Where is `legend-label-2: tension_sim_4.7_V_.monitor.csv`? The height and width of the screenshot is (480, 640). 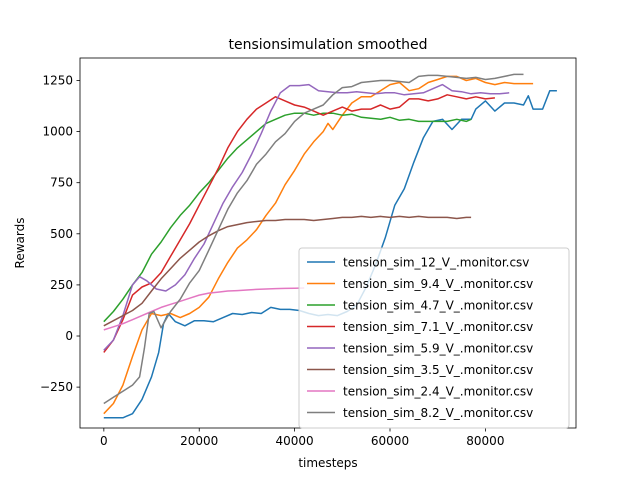 legend-label-2: tension_sim_4.7_V_.monitor.csv is located at coordinates (438, 306).